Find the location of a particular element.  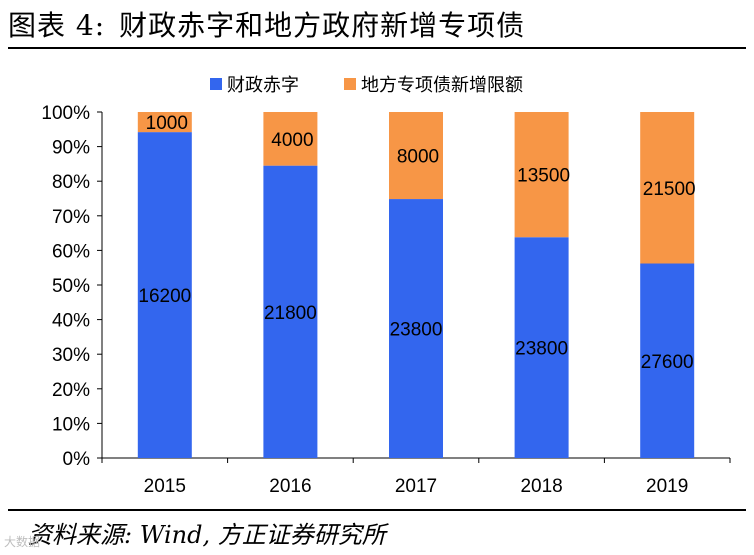

legend-label-1: 财政赤字 is located at coordinates (263, 85).